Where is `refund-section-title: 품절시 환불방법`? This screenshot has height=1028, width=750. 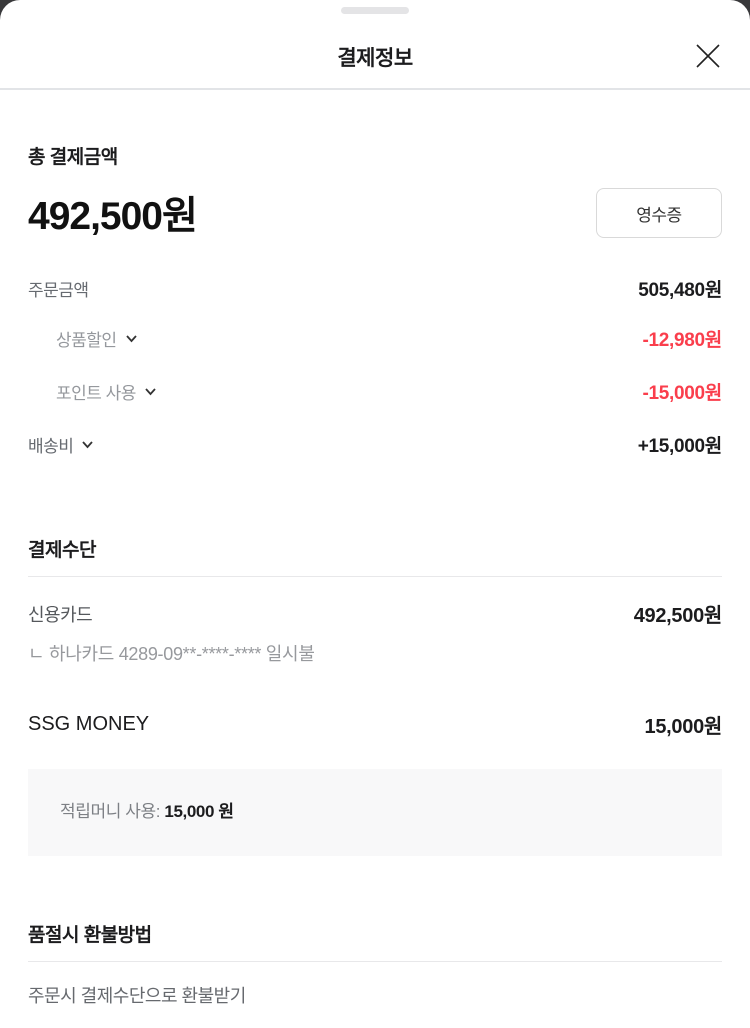 refund-section-title: 품절시 환불방법 is located at coordinates (90, 935).